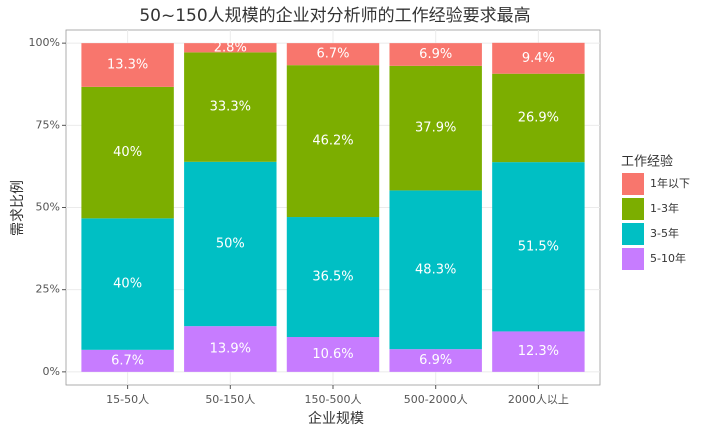 Image resolution: width=713 pixels, height=434 pixels. What do you see at coordinates (664, 233) in the screenshot?
I see `legend-label: 3-5年` at bounding box center [664, 233].